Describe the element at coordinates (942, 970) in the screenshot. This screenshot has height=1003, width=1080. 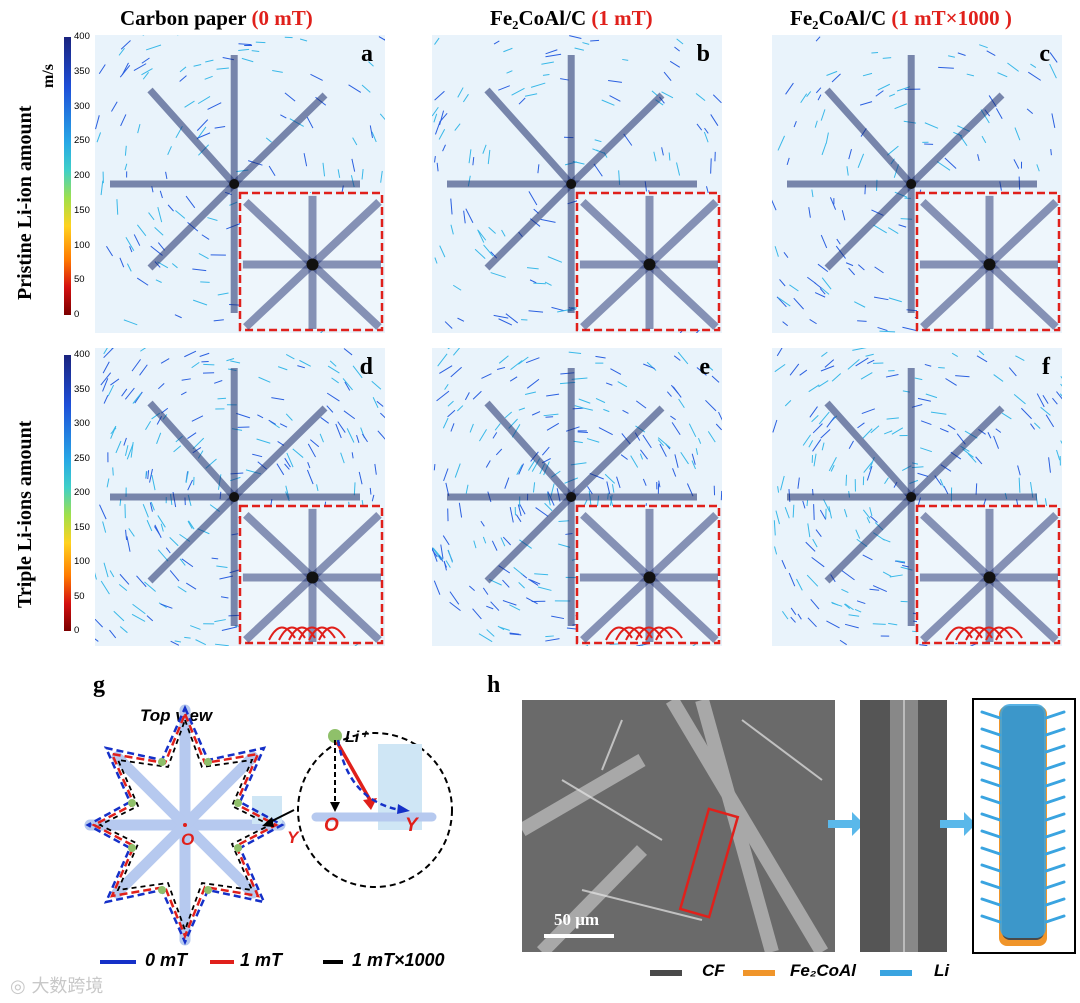
I see `legend-label-li: Li` at that location.